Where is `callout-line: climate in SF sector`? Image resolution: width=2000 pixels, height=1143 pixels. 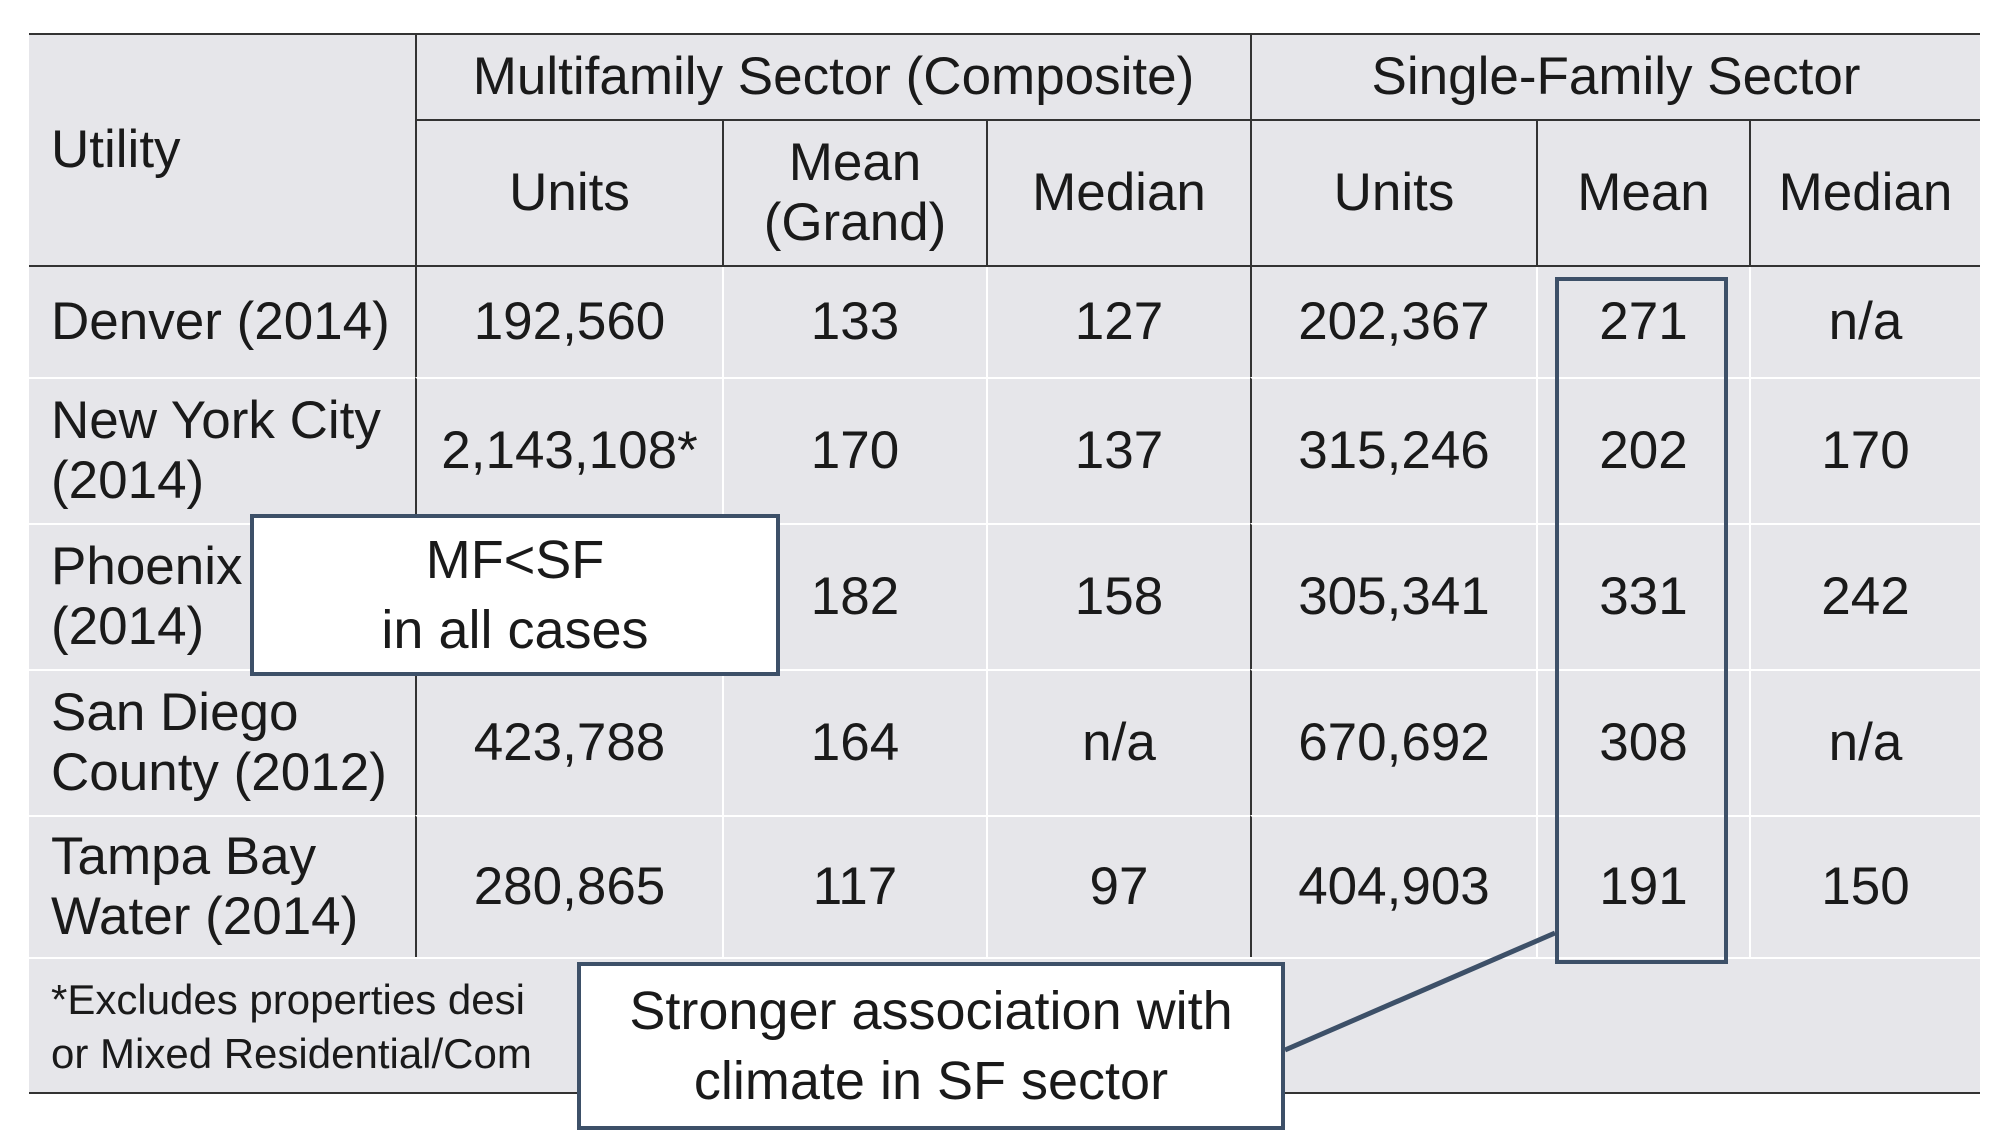
callout-line: climate in SF sector is located at coordinates (931, 1081).